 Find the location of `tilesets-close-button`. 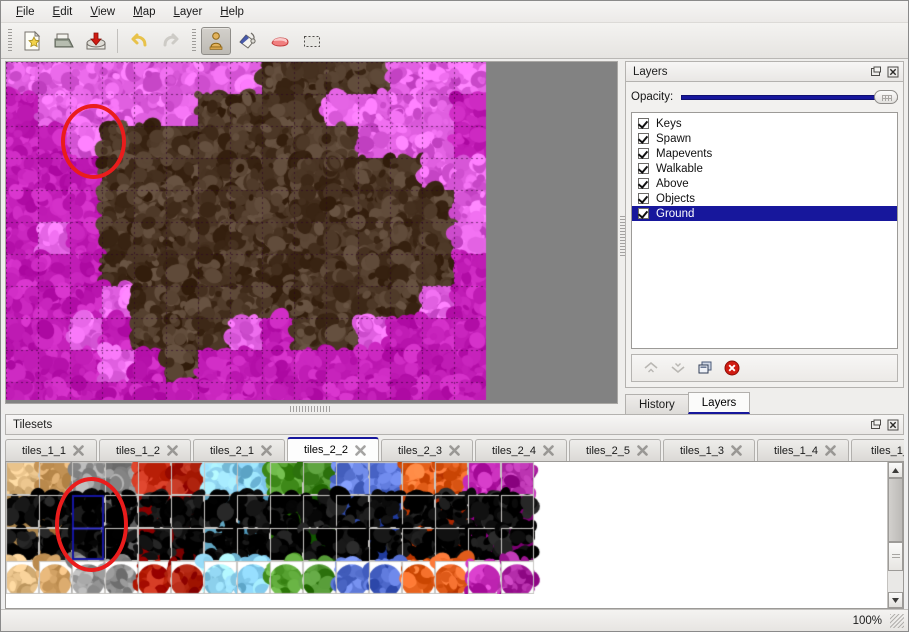

tilesets-close-button is located at coordinates (893, 425).